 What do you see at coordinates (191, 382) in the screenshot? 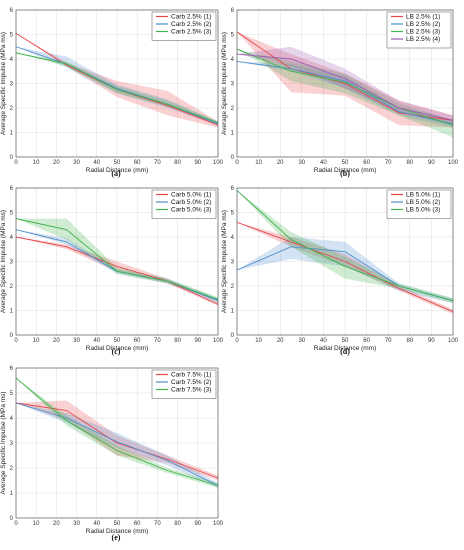
I see `legend-entry: Carb 7.5% (2)` at bounding box center [191, 382].